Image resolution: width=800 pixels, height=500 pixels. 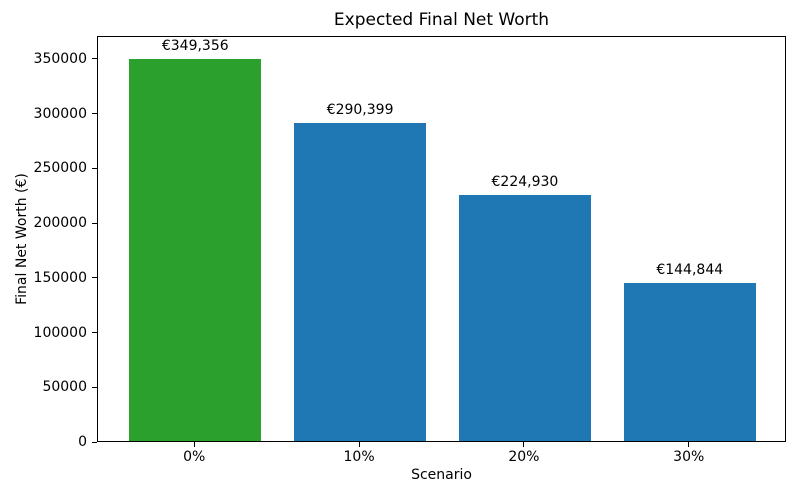 I want to click on y-tick-label: 50000, so click(x=64, y=387).